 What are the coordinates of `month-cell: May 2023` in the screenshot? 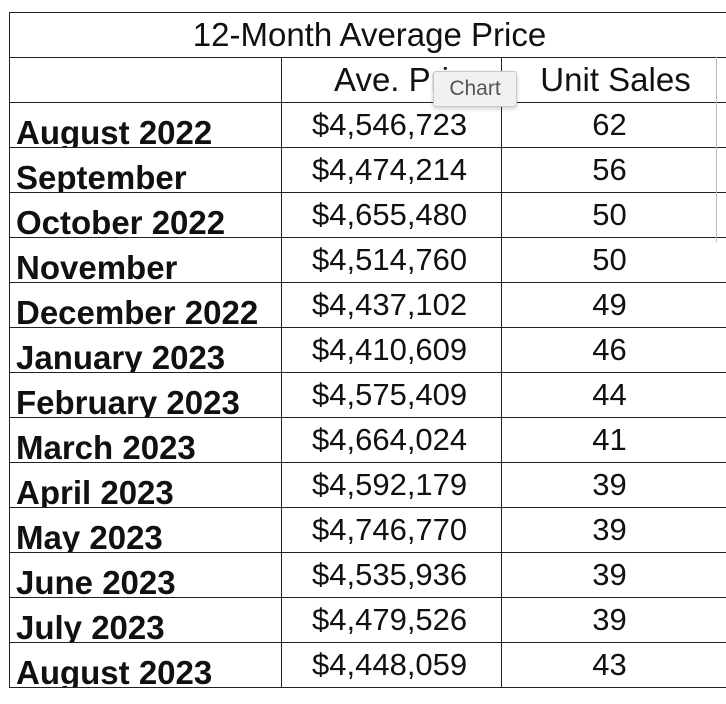 It's located at (145, 530).